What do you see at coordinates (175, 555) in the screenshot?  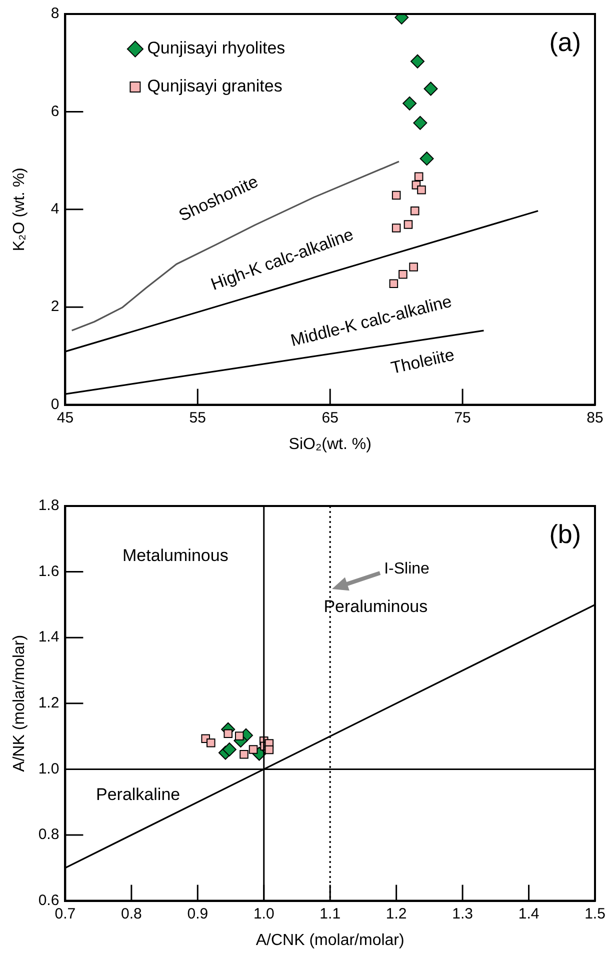 I see `annotation: Metaluminous` at bounding box center [175, 555].